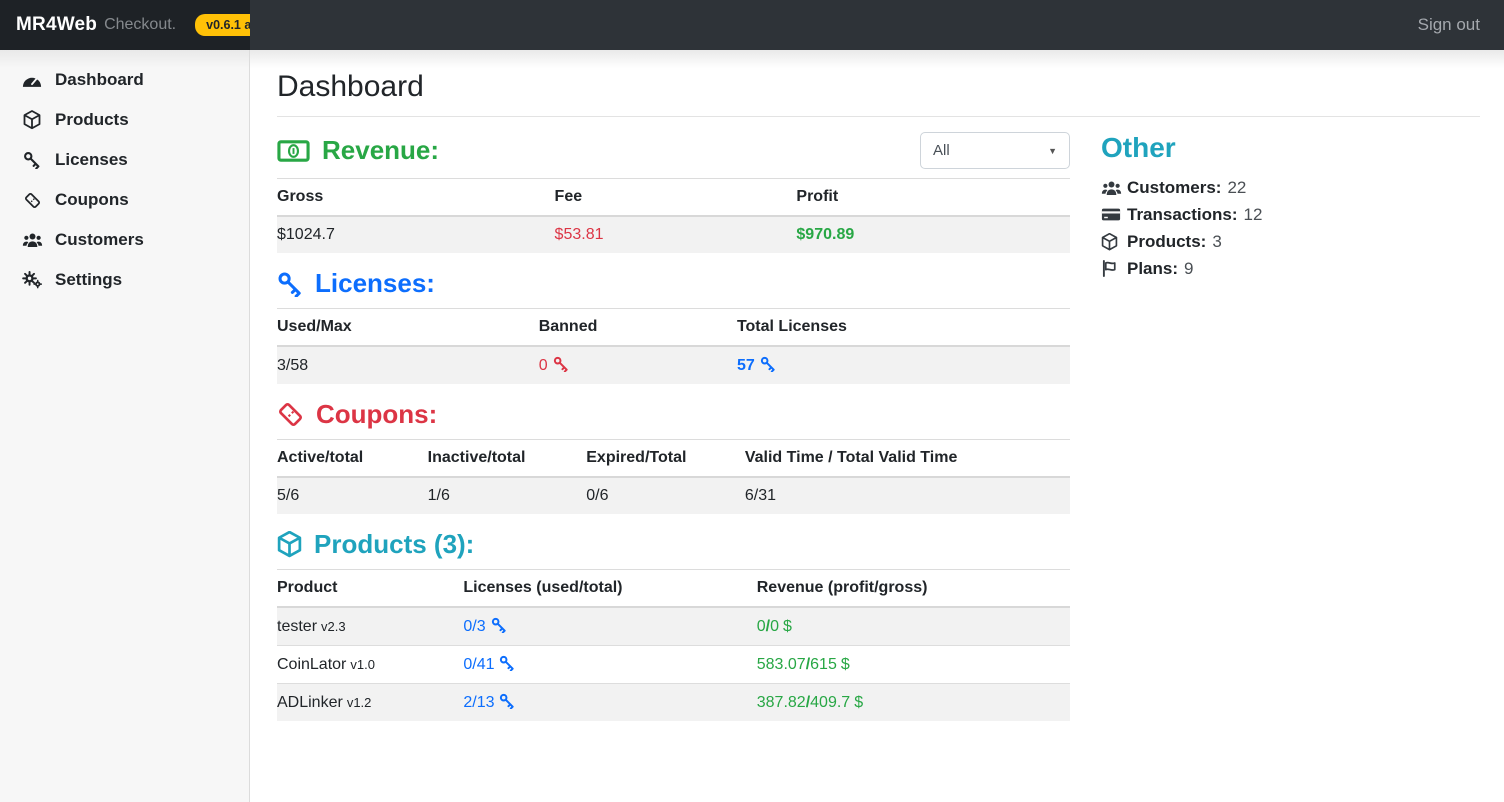  Describe the element at coordinates (1114, 268) in the screenshot. I see `flag-icon` at that location.